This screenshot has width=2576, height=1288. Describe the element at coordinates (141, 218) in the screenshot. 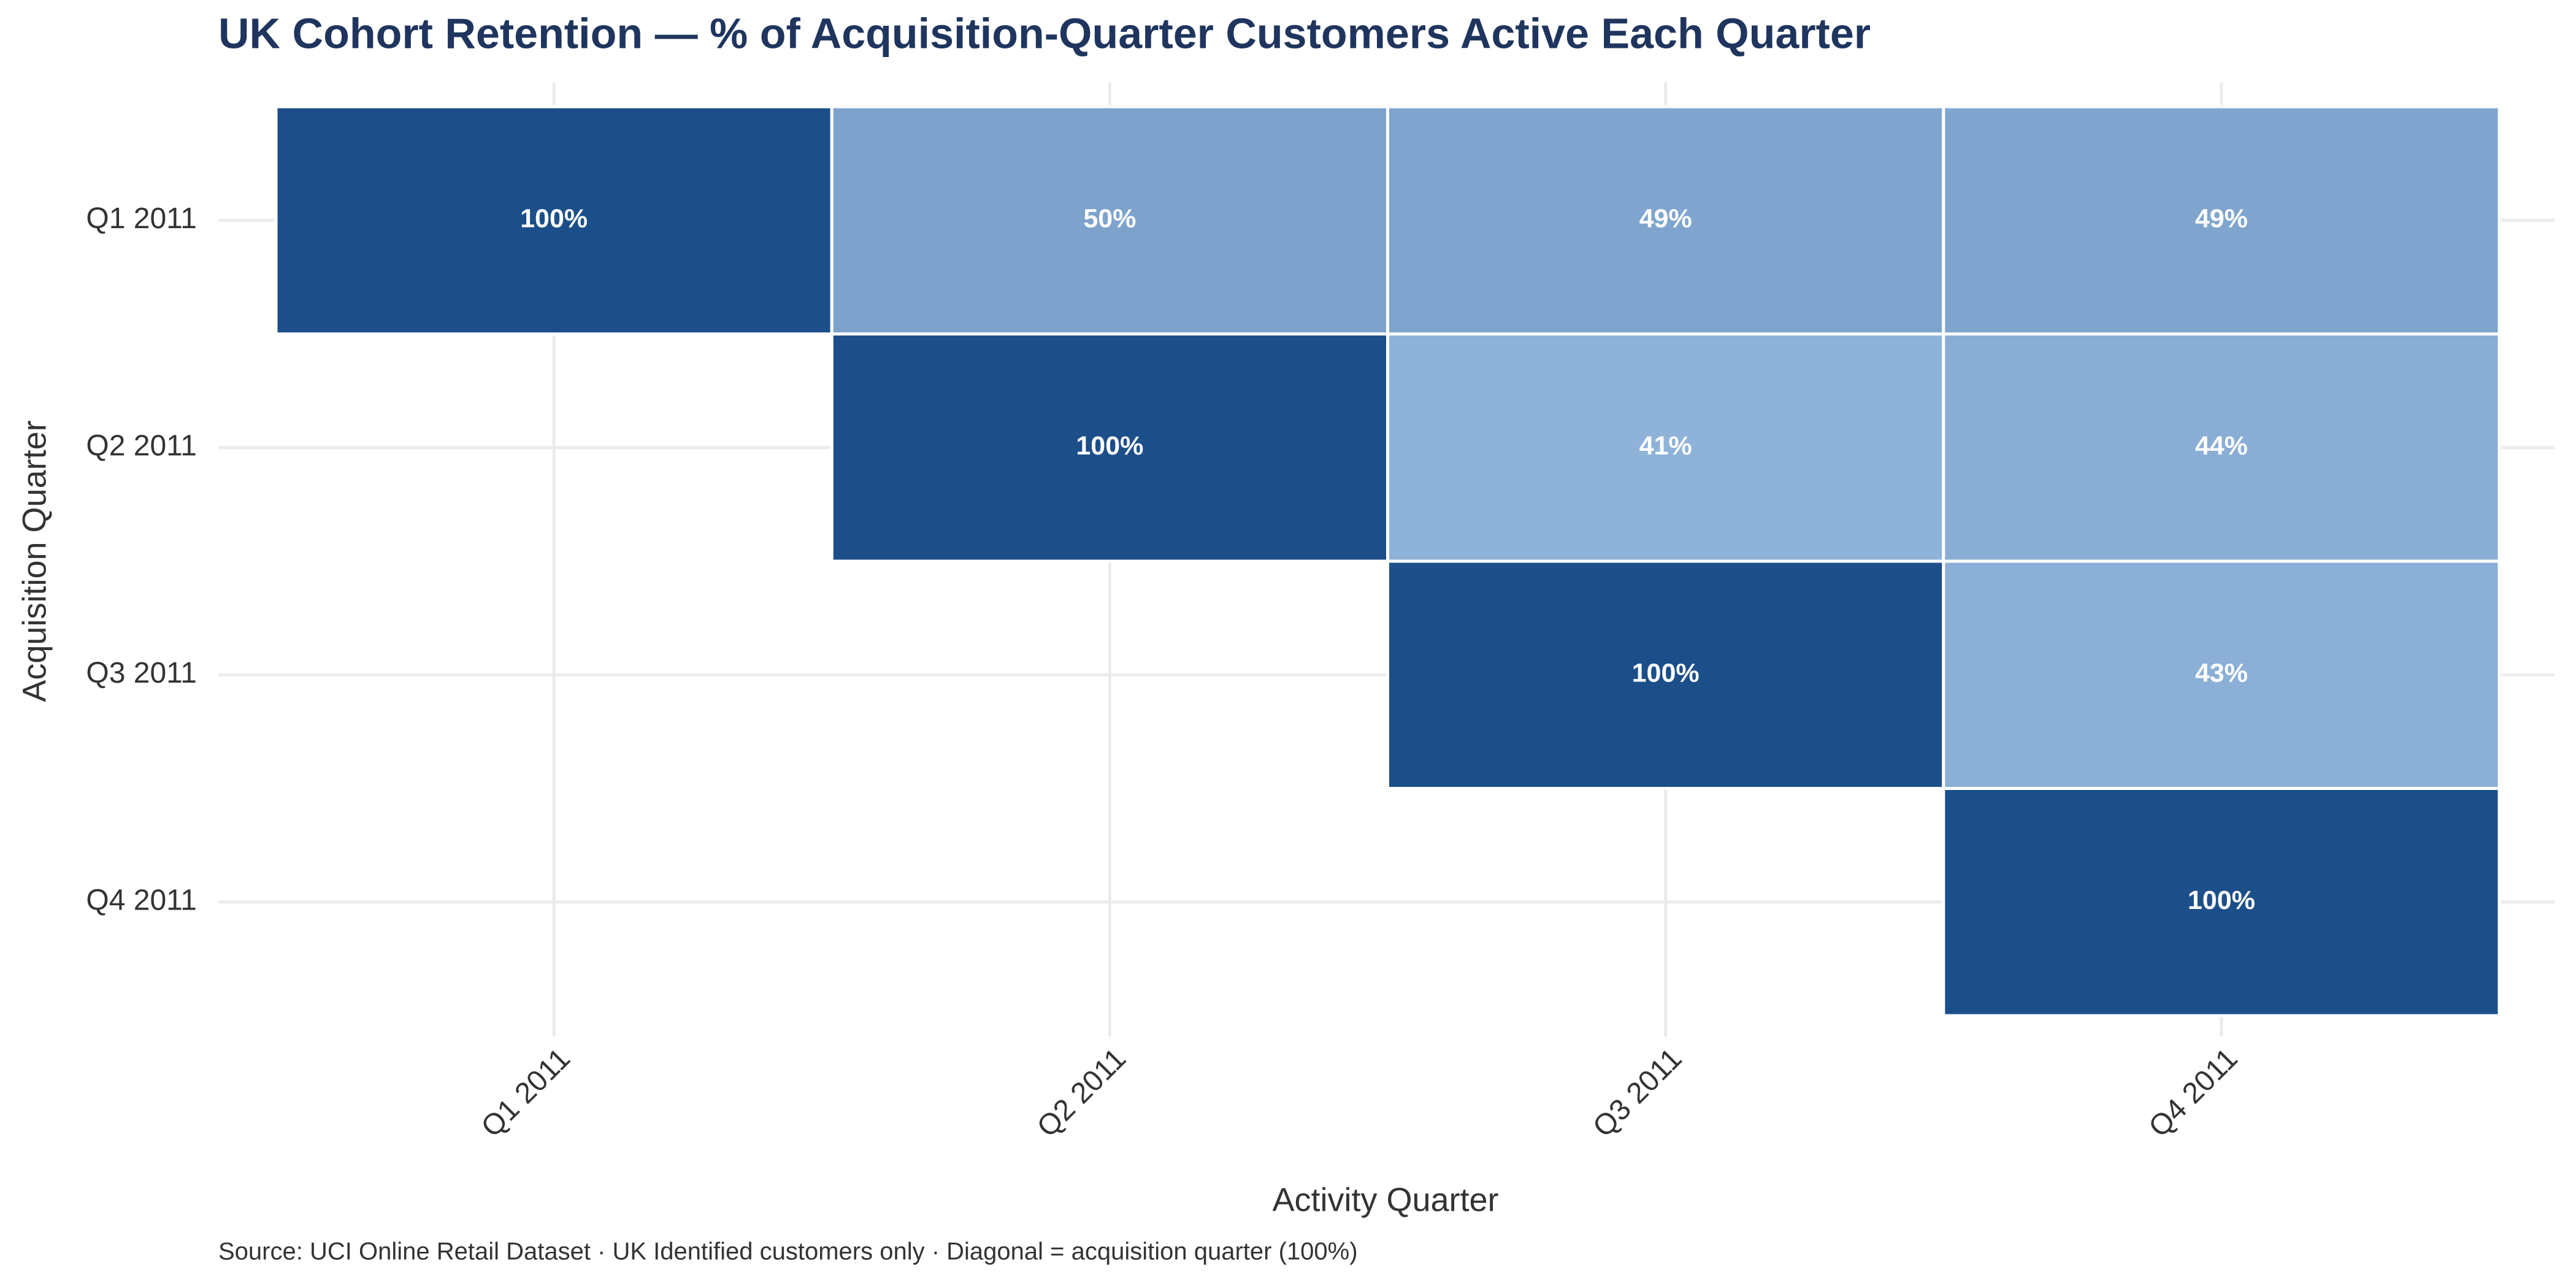

I see `y-tick-label: Q1 2011` at that location.